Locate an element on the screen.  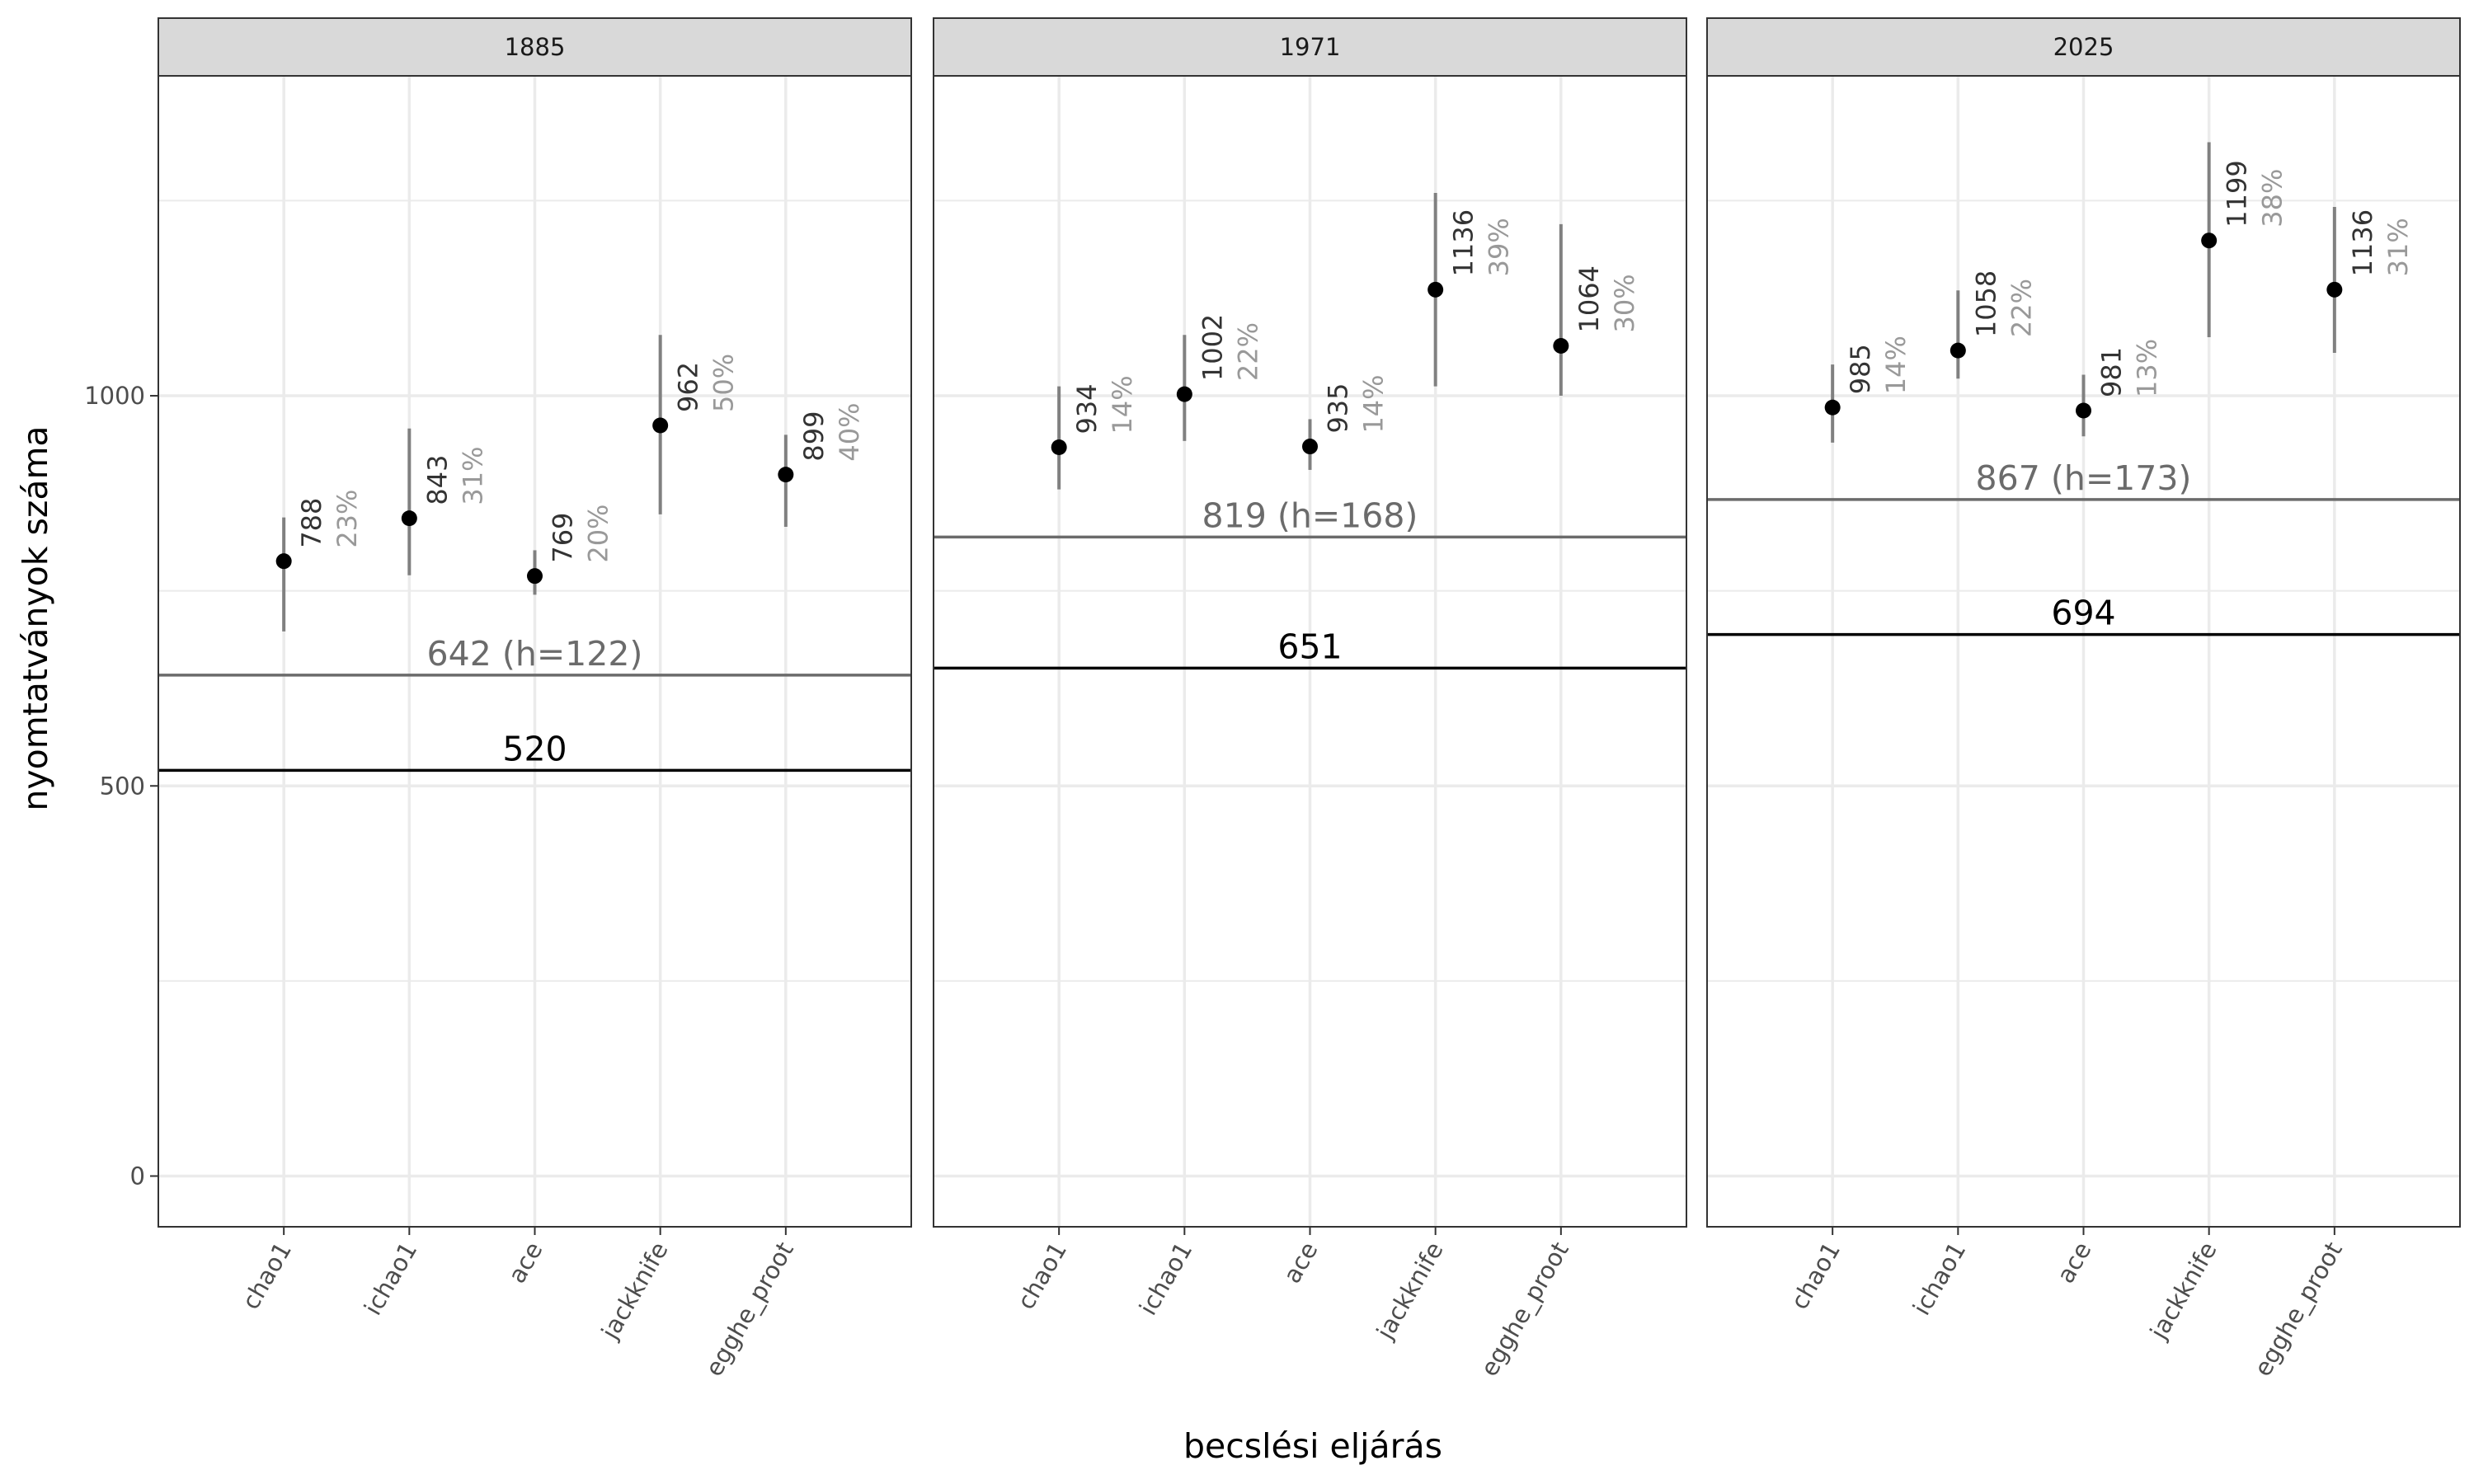
facet-strip-label: 1885 is located at coordinates (535, 47).